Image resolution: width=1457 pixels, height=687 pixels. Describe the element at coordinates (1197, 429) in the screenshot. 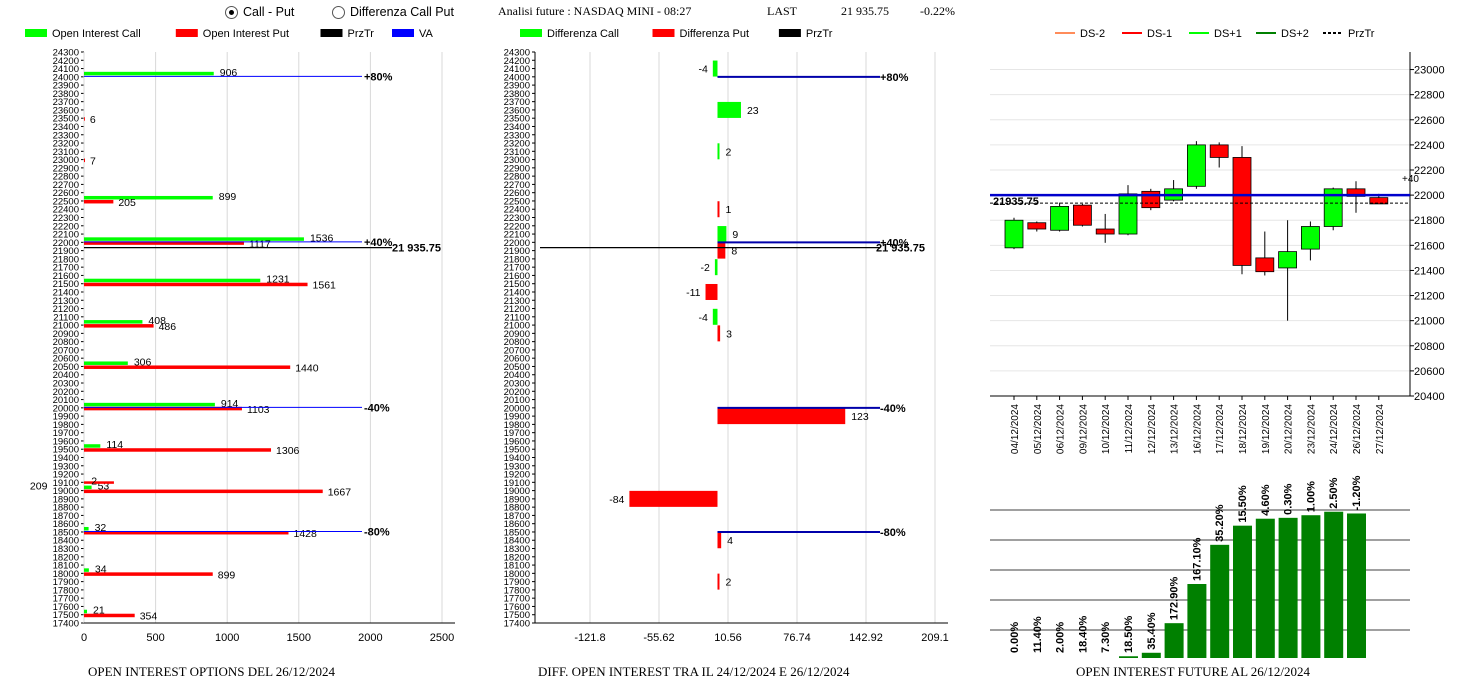

I see `candle-x-tick-label: 16/12/2024` at that location.